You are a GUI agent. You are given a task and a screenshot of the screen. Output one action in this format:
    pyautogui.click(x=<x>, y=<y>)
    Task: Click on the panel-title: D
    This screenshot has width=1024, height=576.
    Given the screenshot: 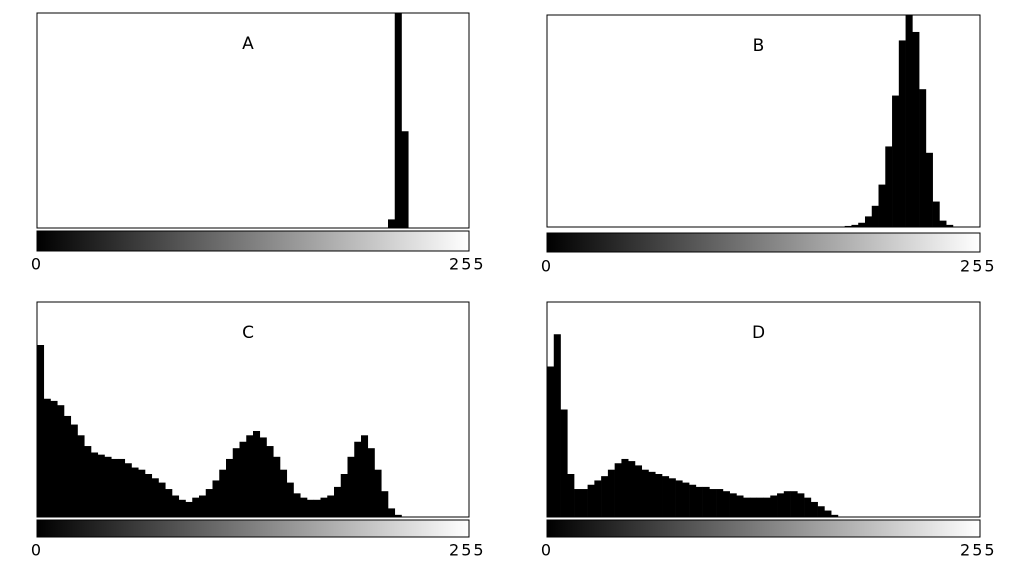 What is the action you would take?
    pyautogui.click(x=758, y=333)
    